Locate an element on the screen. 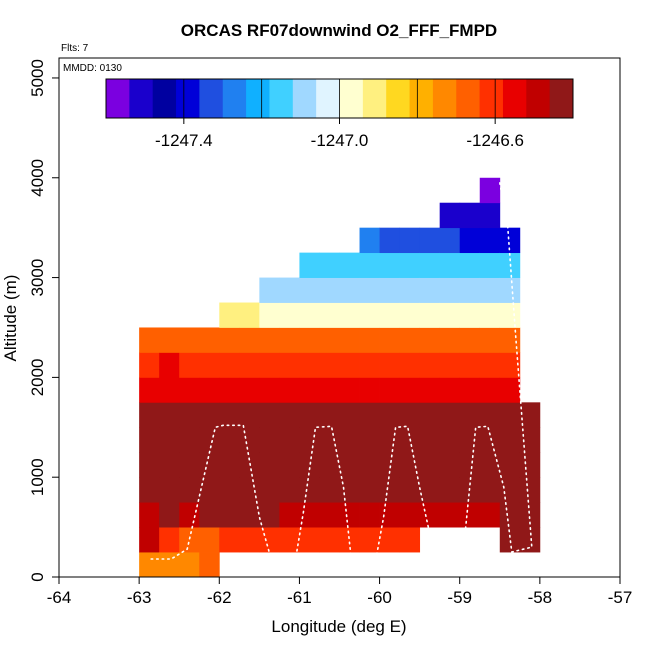  y-tick-label: 0 is located at coordinates (37, 576).